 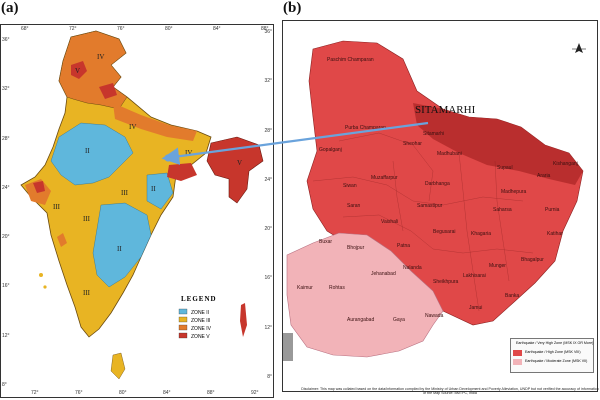 What do you see at coordinates (243, 320) in the screenshot?
I see `andaman-islands` at bounding box center [243, 320].